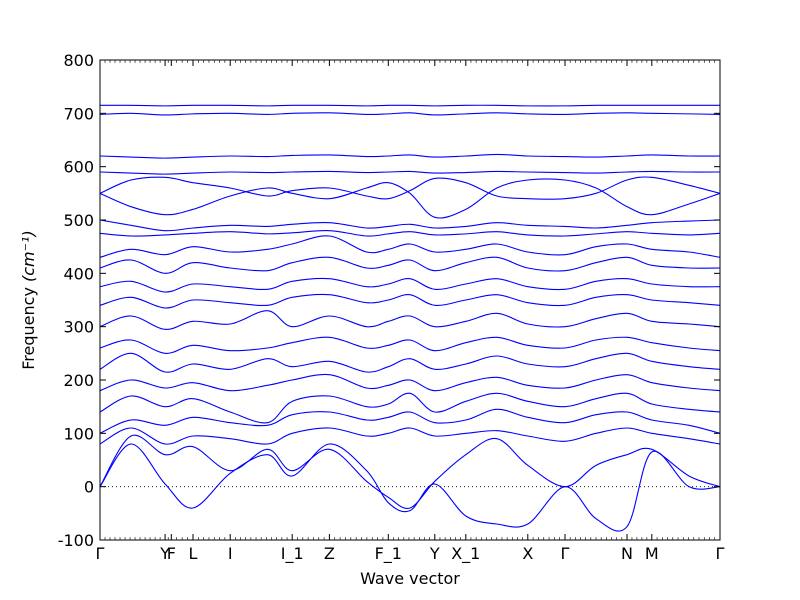  What do you see at coordinates (28, 256) in the screenshot?
I see `y-axis-label-unit: (cm⁻¹)` at bounding box center [28, 256].